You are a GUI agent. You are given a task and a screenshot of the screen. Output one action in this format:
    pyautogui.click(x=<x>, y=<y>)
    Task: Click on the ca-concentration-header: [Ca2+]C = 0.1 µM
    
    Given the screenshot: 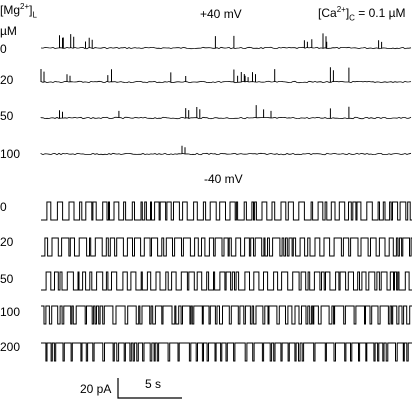 What is the action you would take?
    pyautogui.click(x=362, y=14)
    